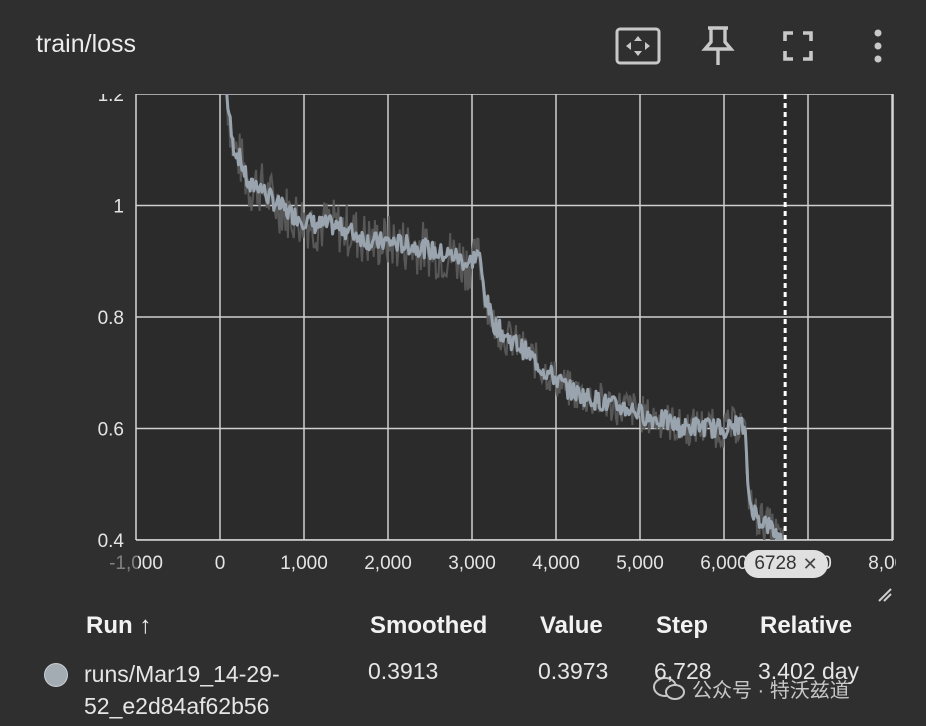 The width and height of the screenshot is (926, 726). I want to click on step-column-header: Step, so click(682, 625).